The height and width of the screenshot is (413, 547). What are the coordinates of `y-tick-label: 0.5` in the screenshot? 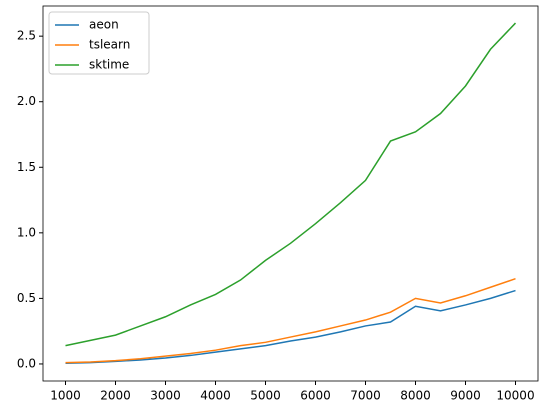 It's located at (26, 298).